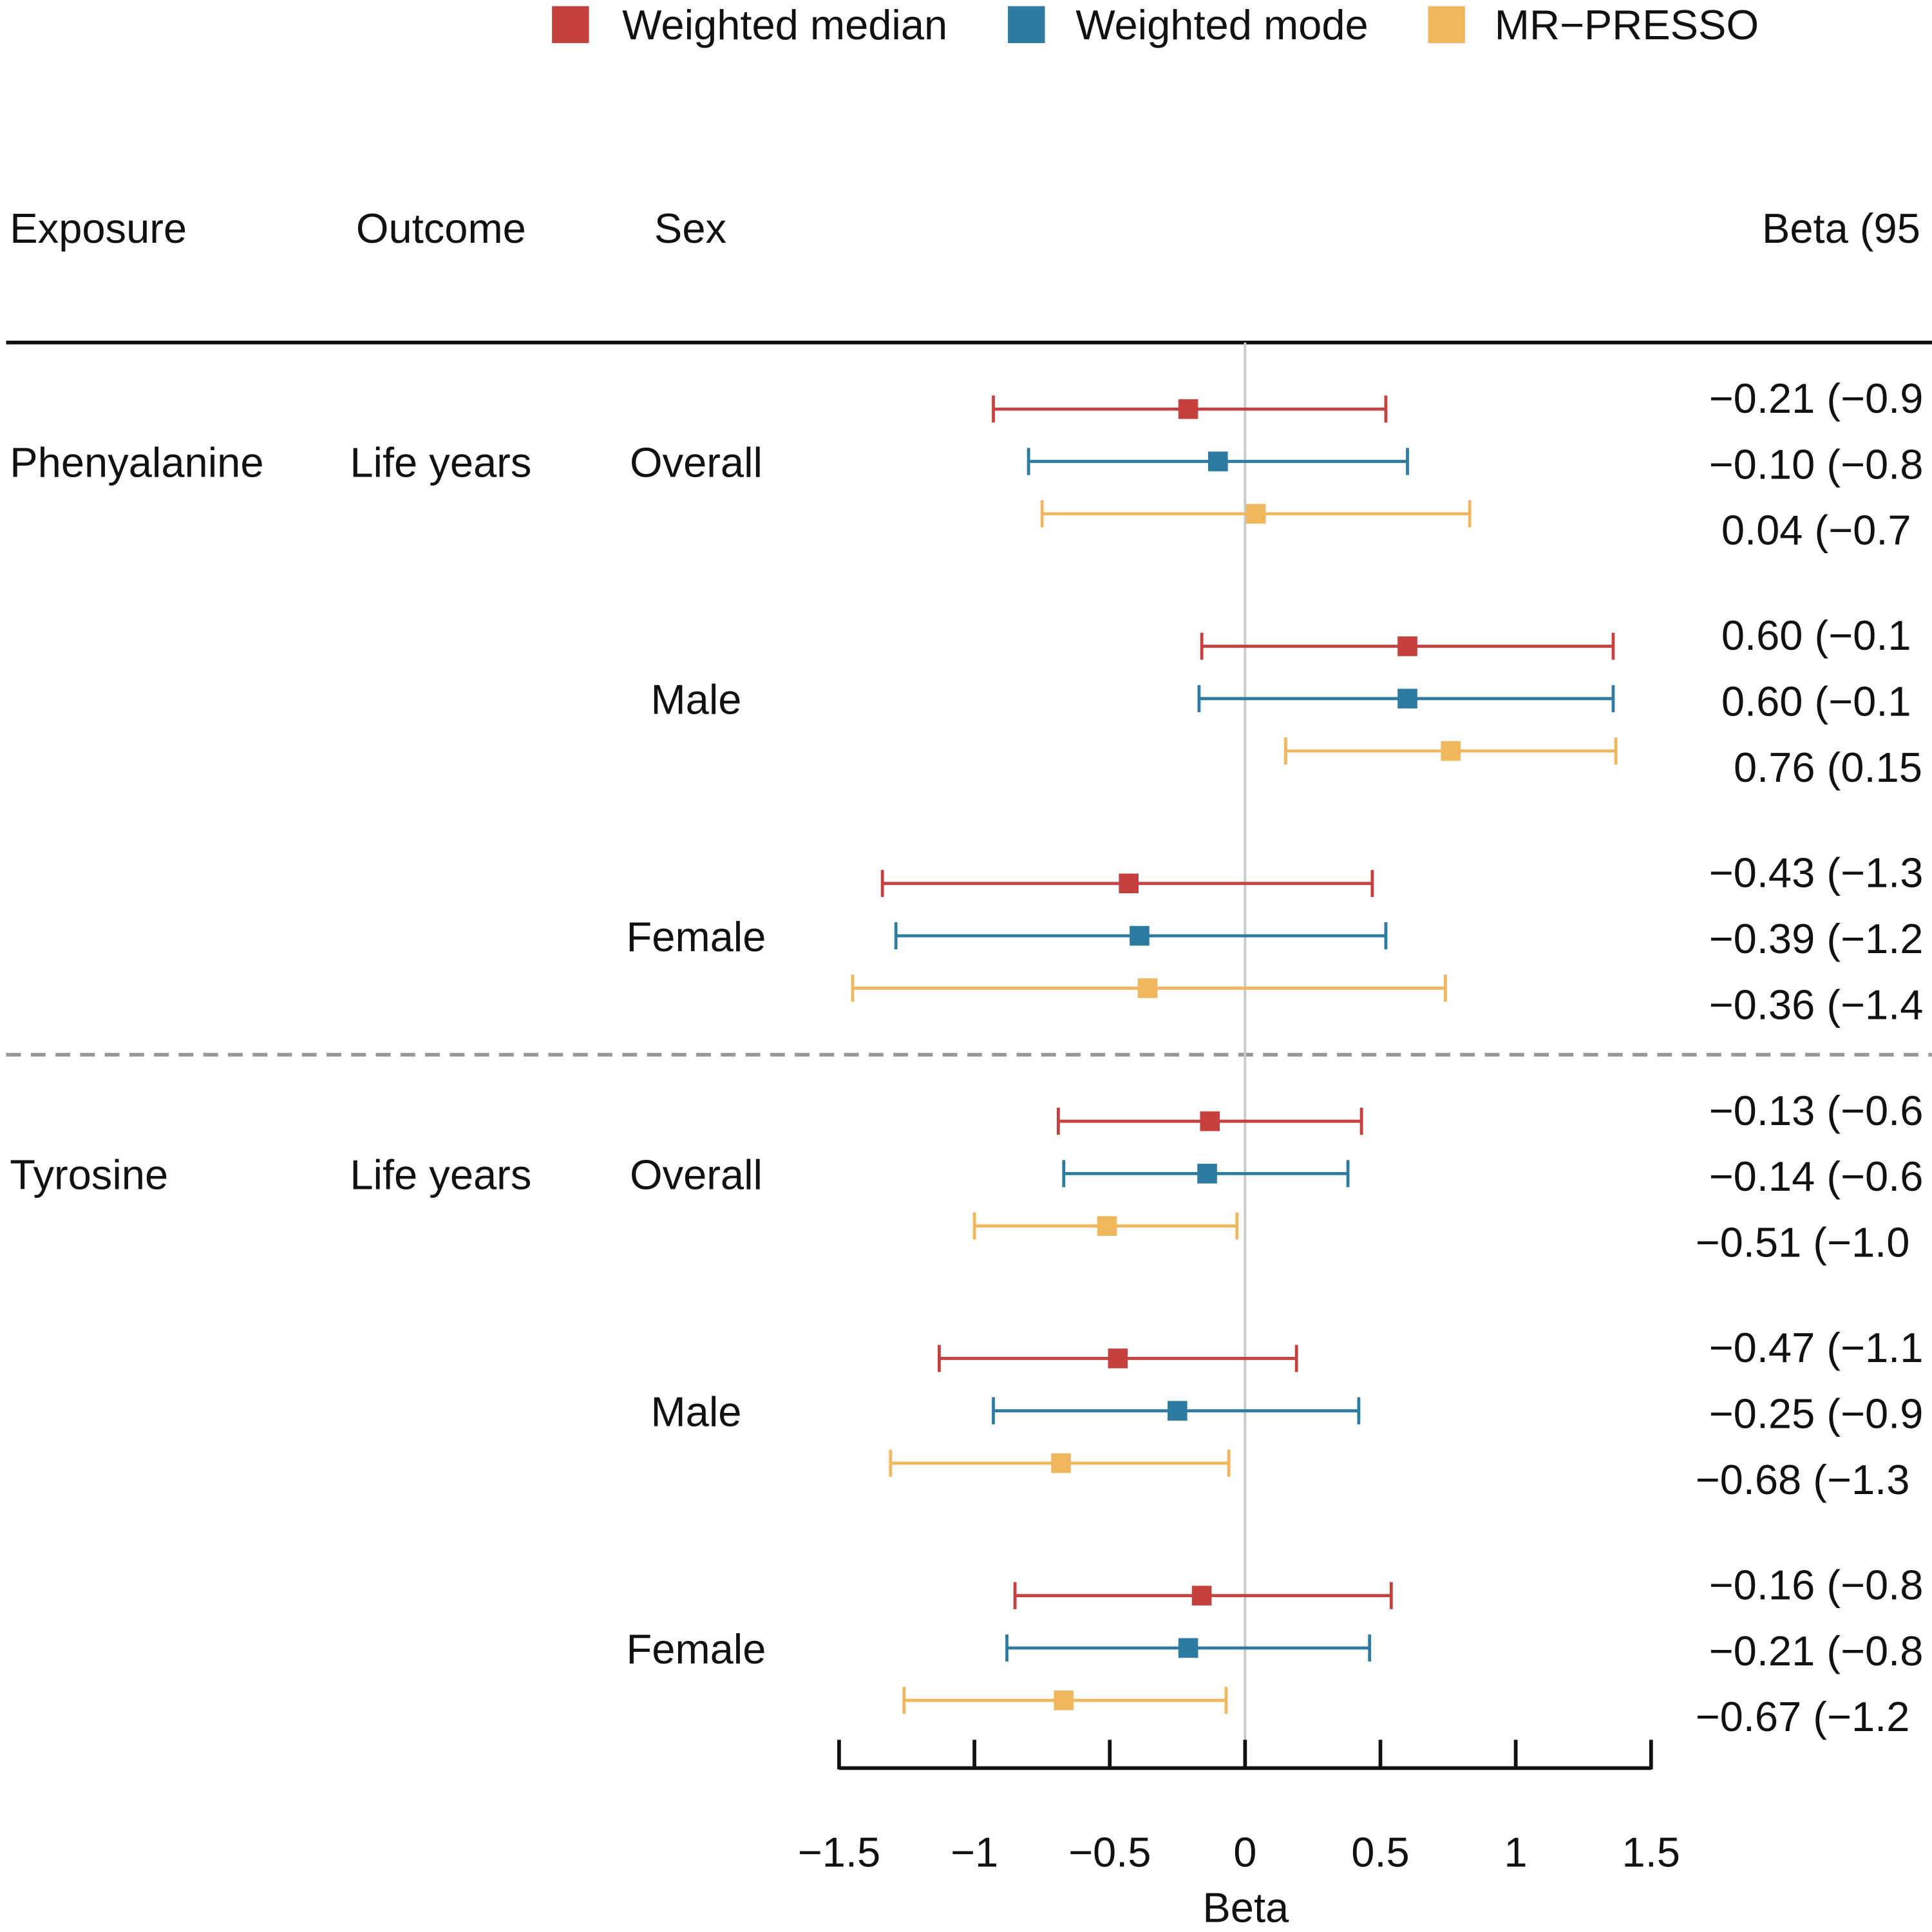 This screenshot has height=1932, width=1932. I want to click on legend-label: MR−PRESSO, so click(1627, 24).